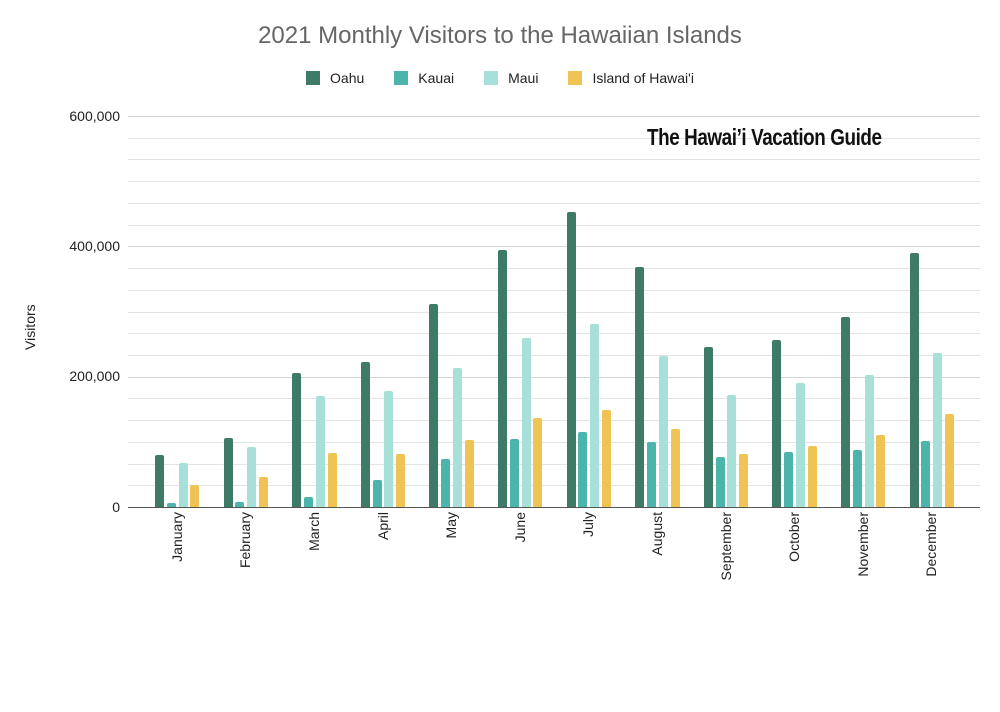  What do you see at coordinates (949, 460) in the screenshot?
I see `bar-island-of-hawai-i-december` at bounding box center [949, 460].